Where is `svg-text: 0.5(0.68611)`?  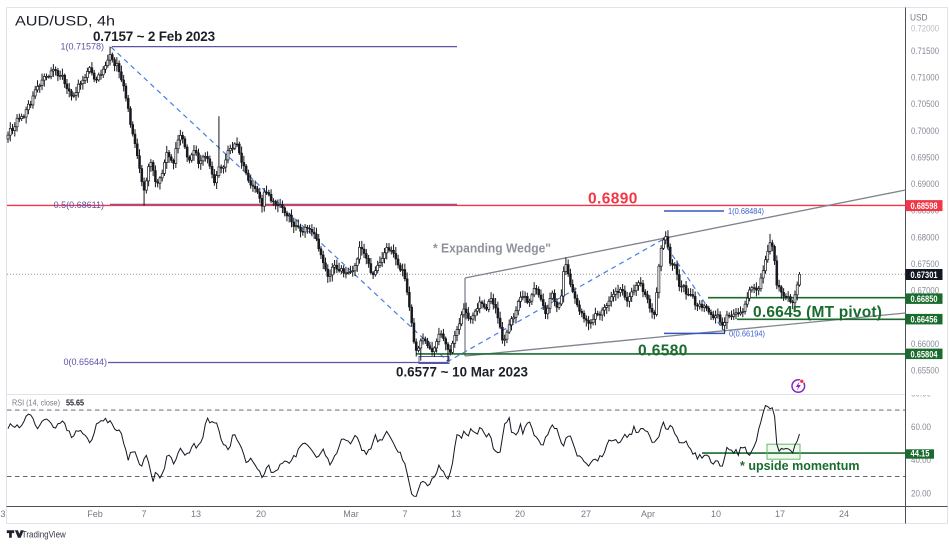
svg-text: 0.5(0.68611) is located at coordinates (79, 205).